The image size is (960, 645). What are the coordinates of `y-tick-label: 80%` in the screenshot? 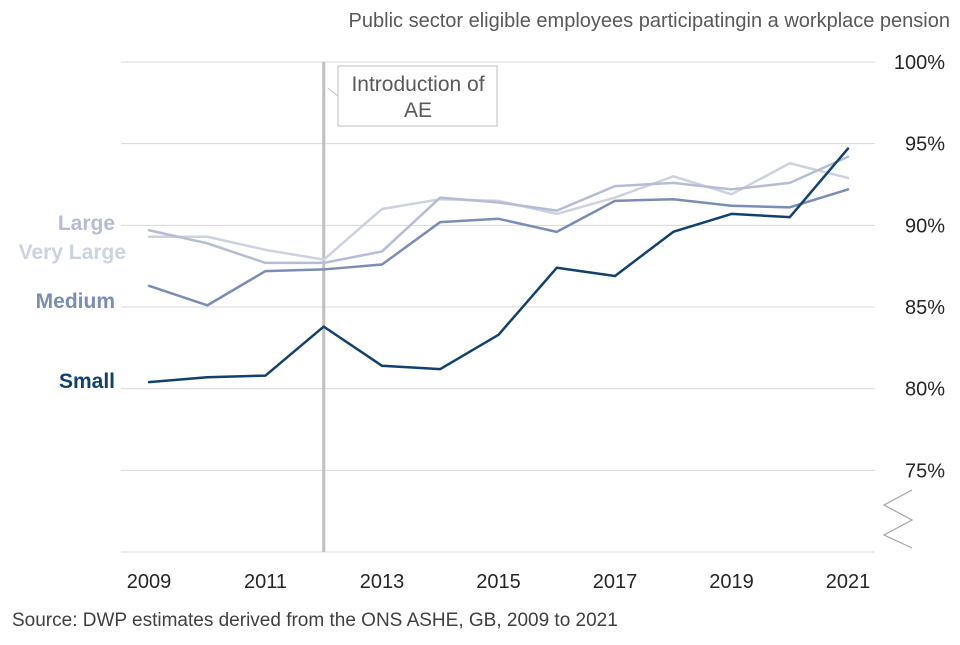 It's located at (925, 390).